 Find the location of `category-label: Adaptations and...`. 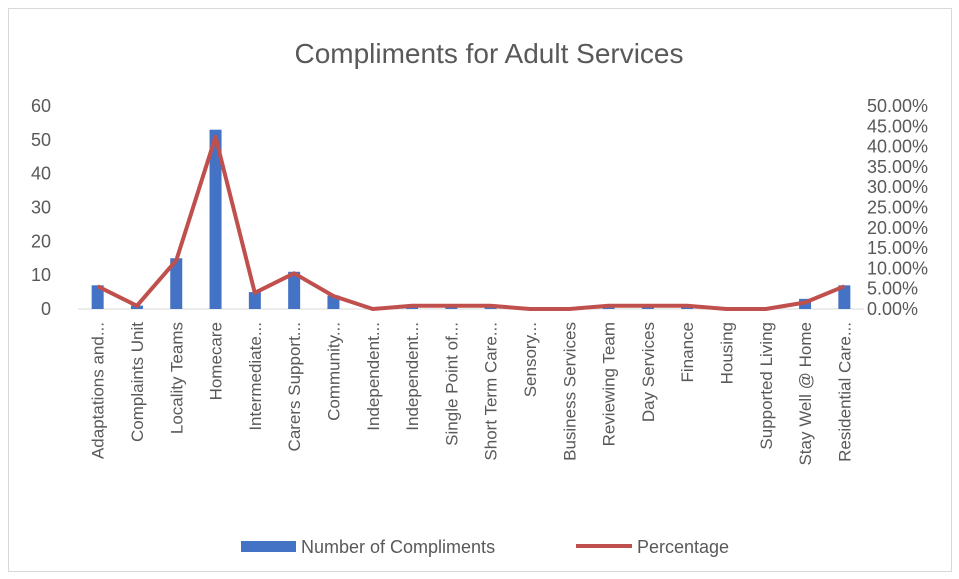

category-label: Adaptations and... is located at coordinates (98, 390).